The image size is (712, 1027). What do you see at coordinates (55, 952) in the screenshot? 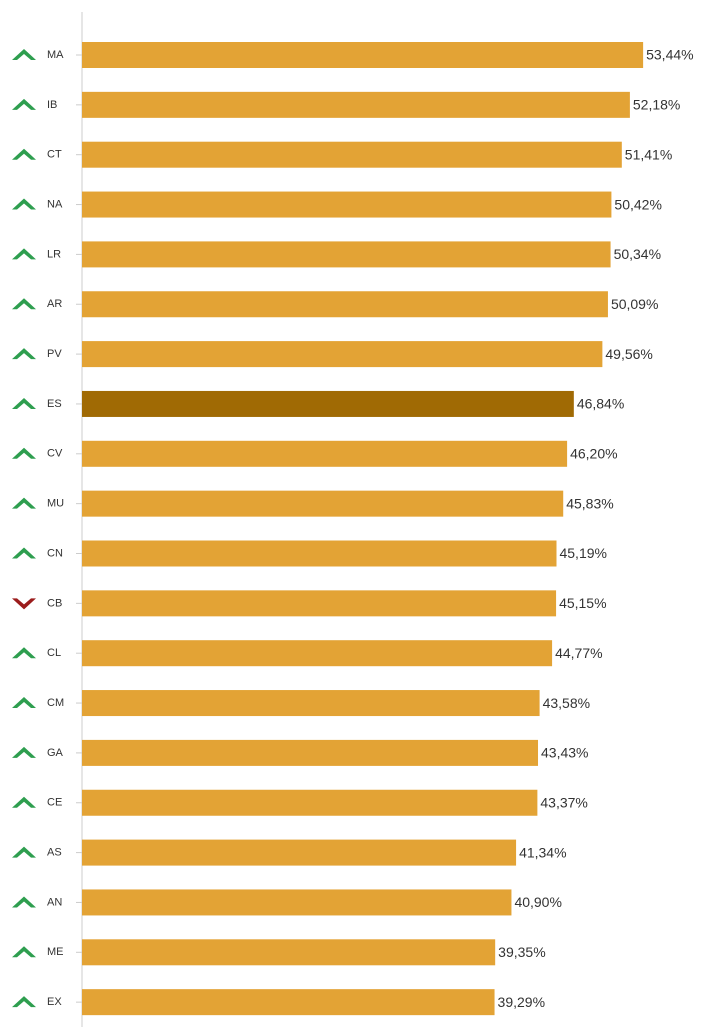
I see `category-label: ME` at bounding box center [55, 952].